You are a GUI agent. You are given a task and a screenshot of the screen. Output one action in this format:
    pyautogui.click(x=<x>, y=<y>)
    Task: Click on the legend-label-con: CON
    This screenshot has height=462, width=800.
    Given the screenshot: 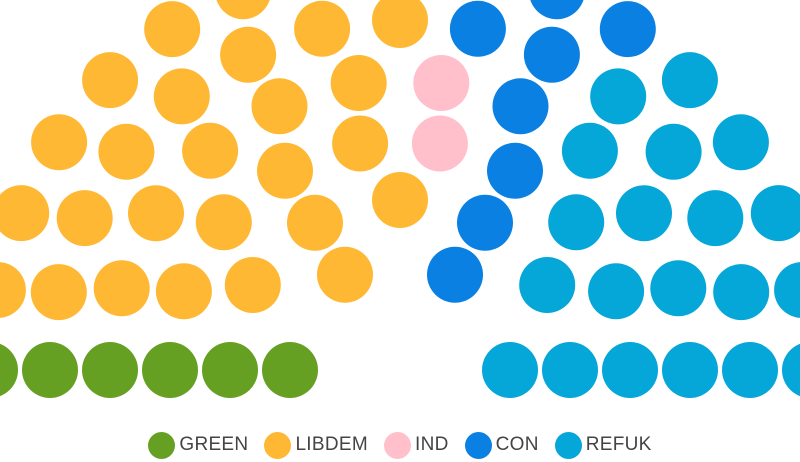 What is the action you would take?
    pyautogui.click(x=517, y=444)
    